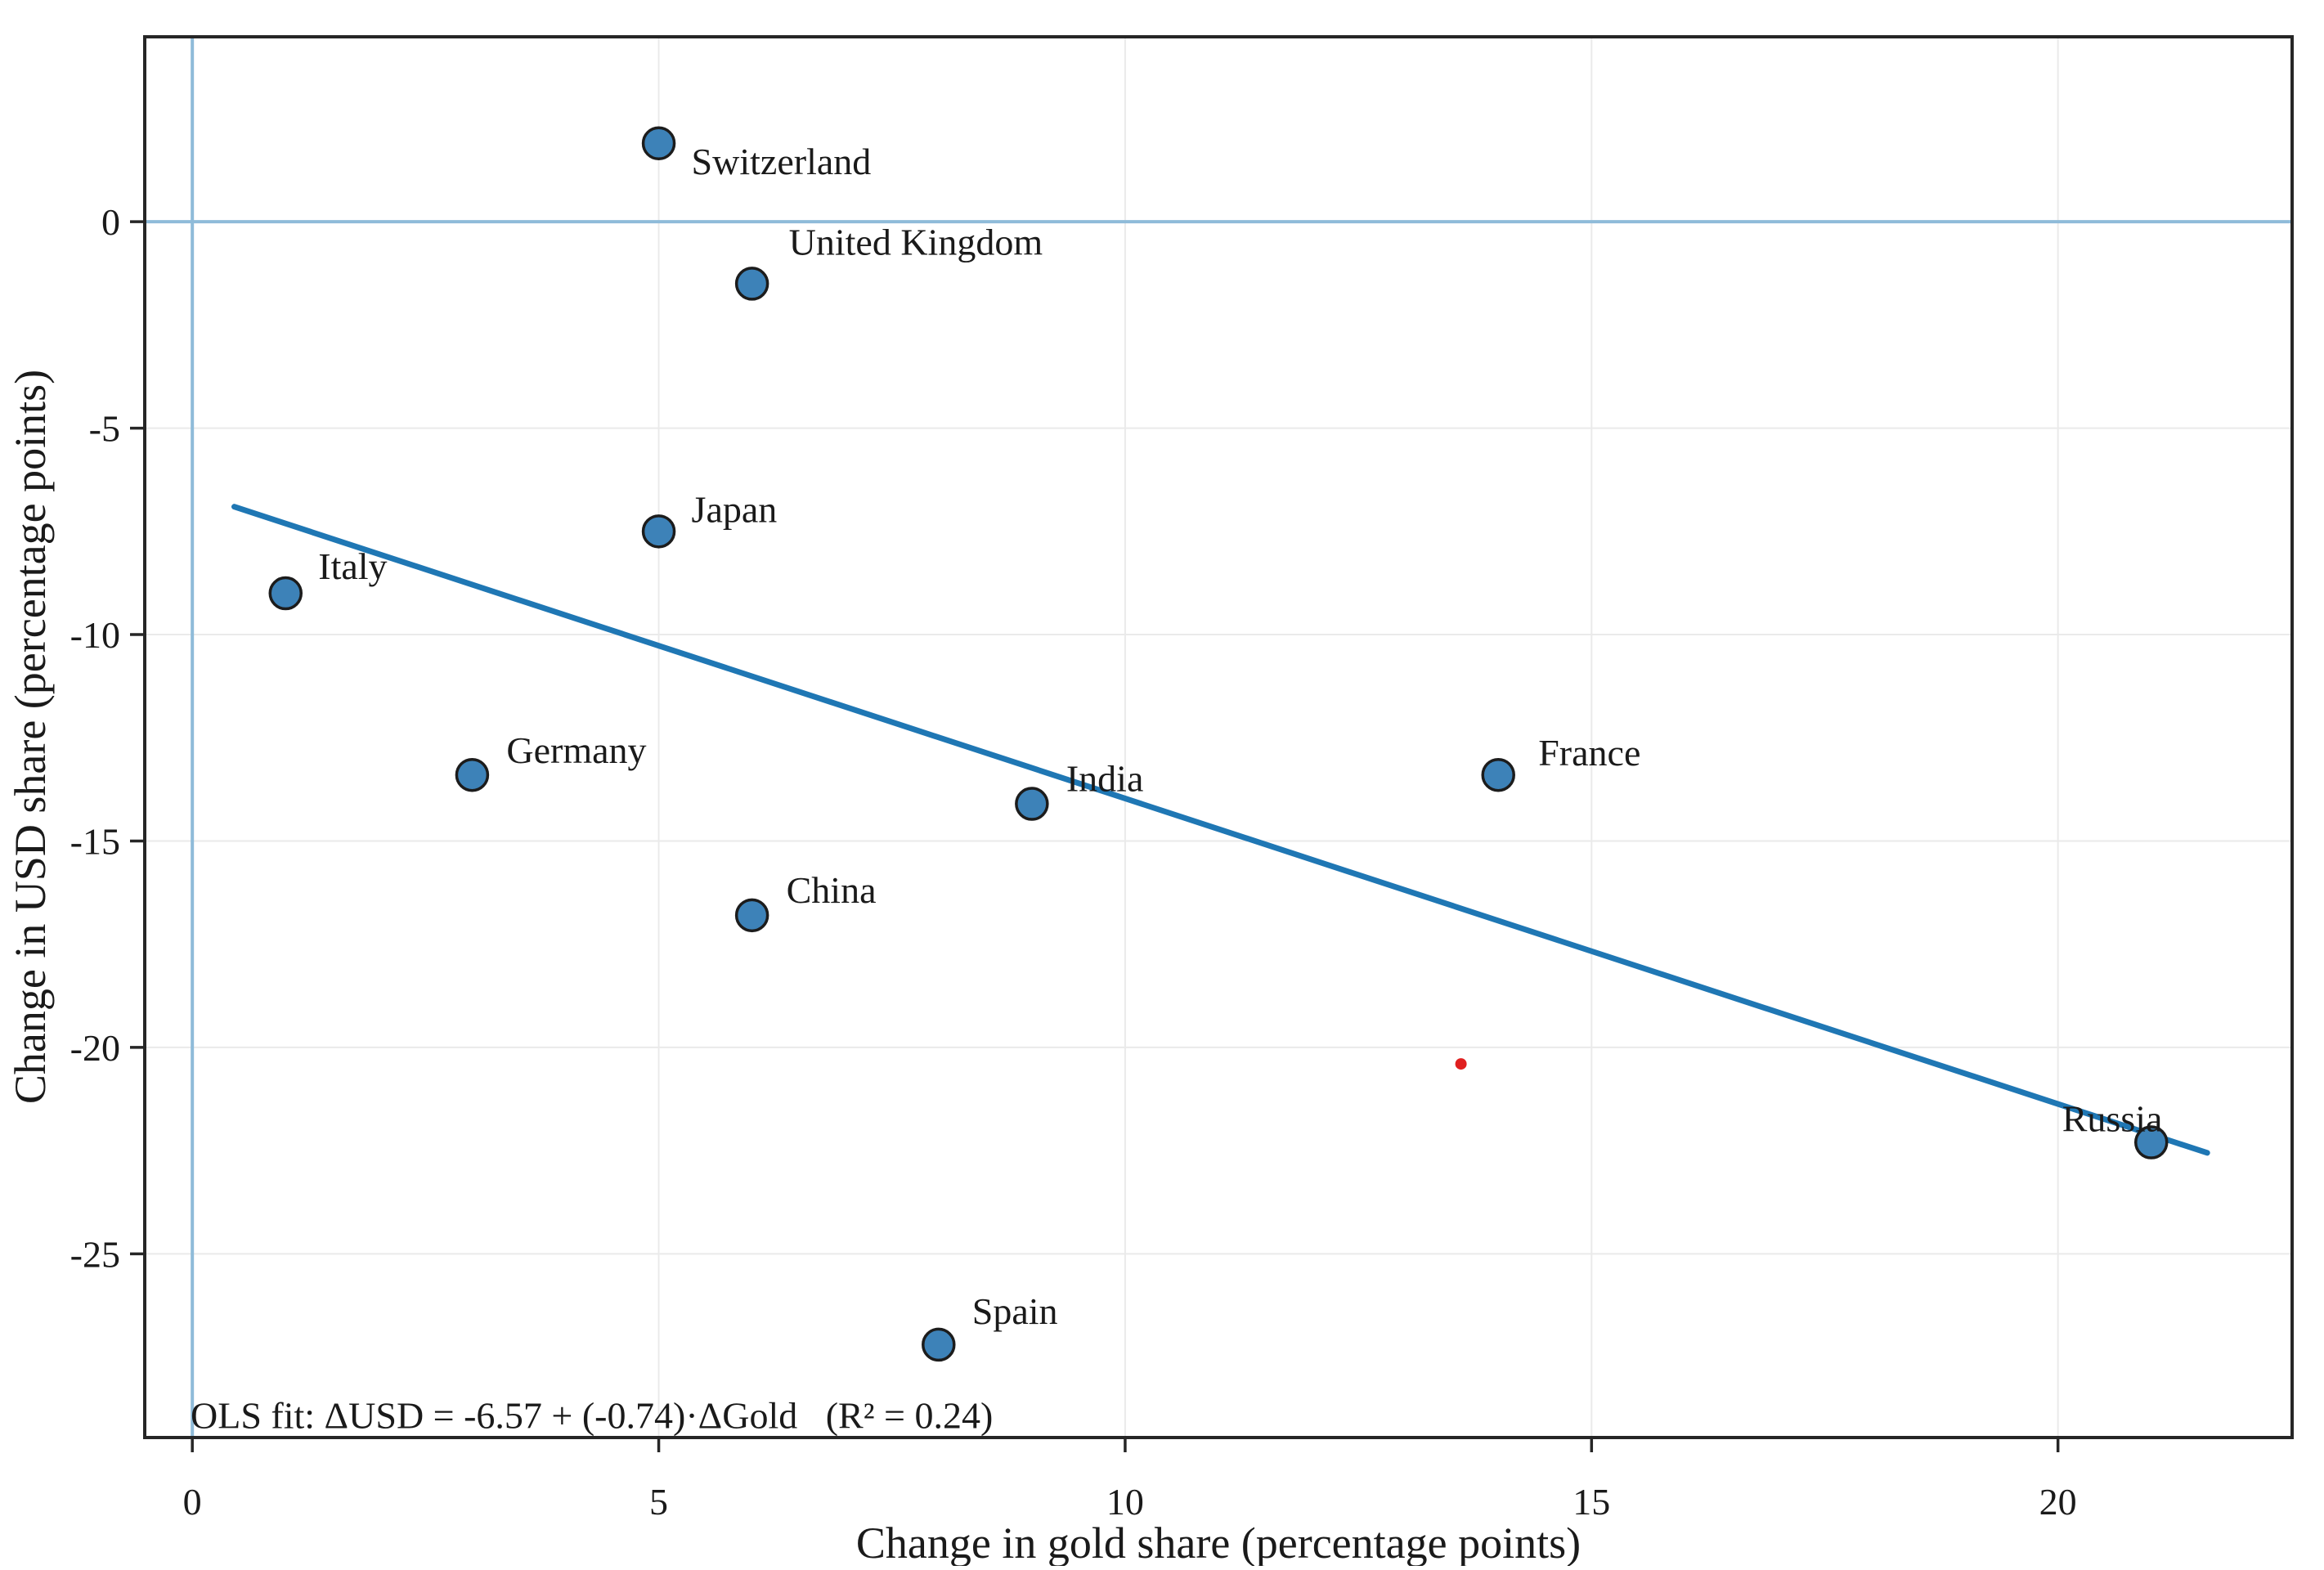 The height and width of the screenshot is (1570, 2324). What do you see at coordinates (1589, 753) in the screenshot?
I see `label-france: France` at bounding box center [1589, 753].